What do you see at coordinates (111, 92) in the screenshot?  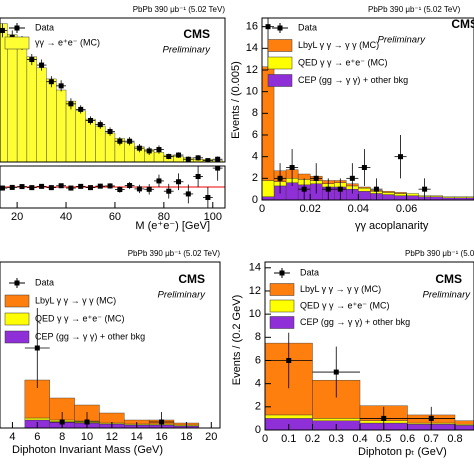 I see `plot-area` at bounding box center [111, 92].